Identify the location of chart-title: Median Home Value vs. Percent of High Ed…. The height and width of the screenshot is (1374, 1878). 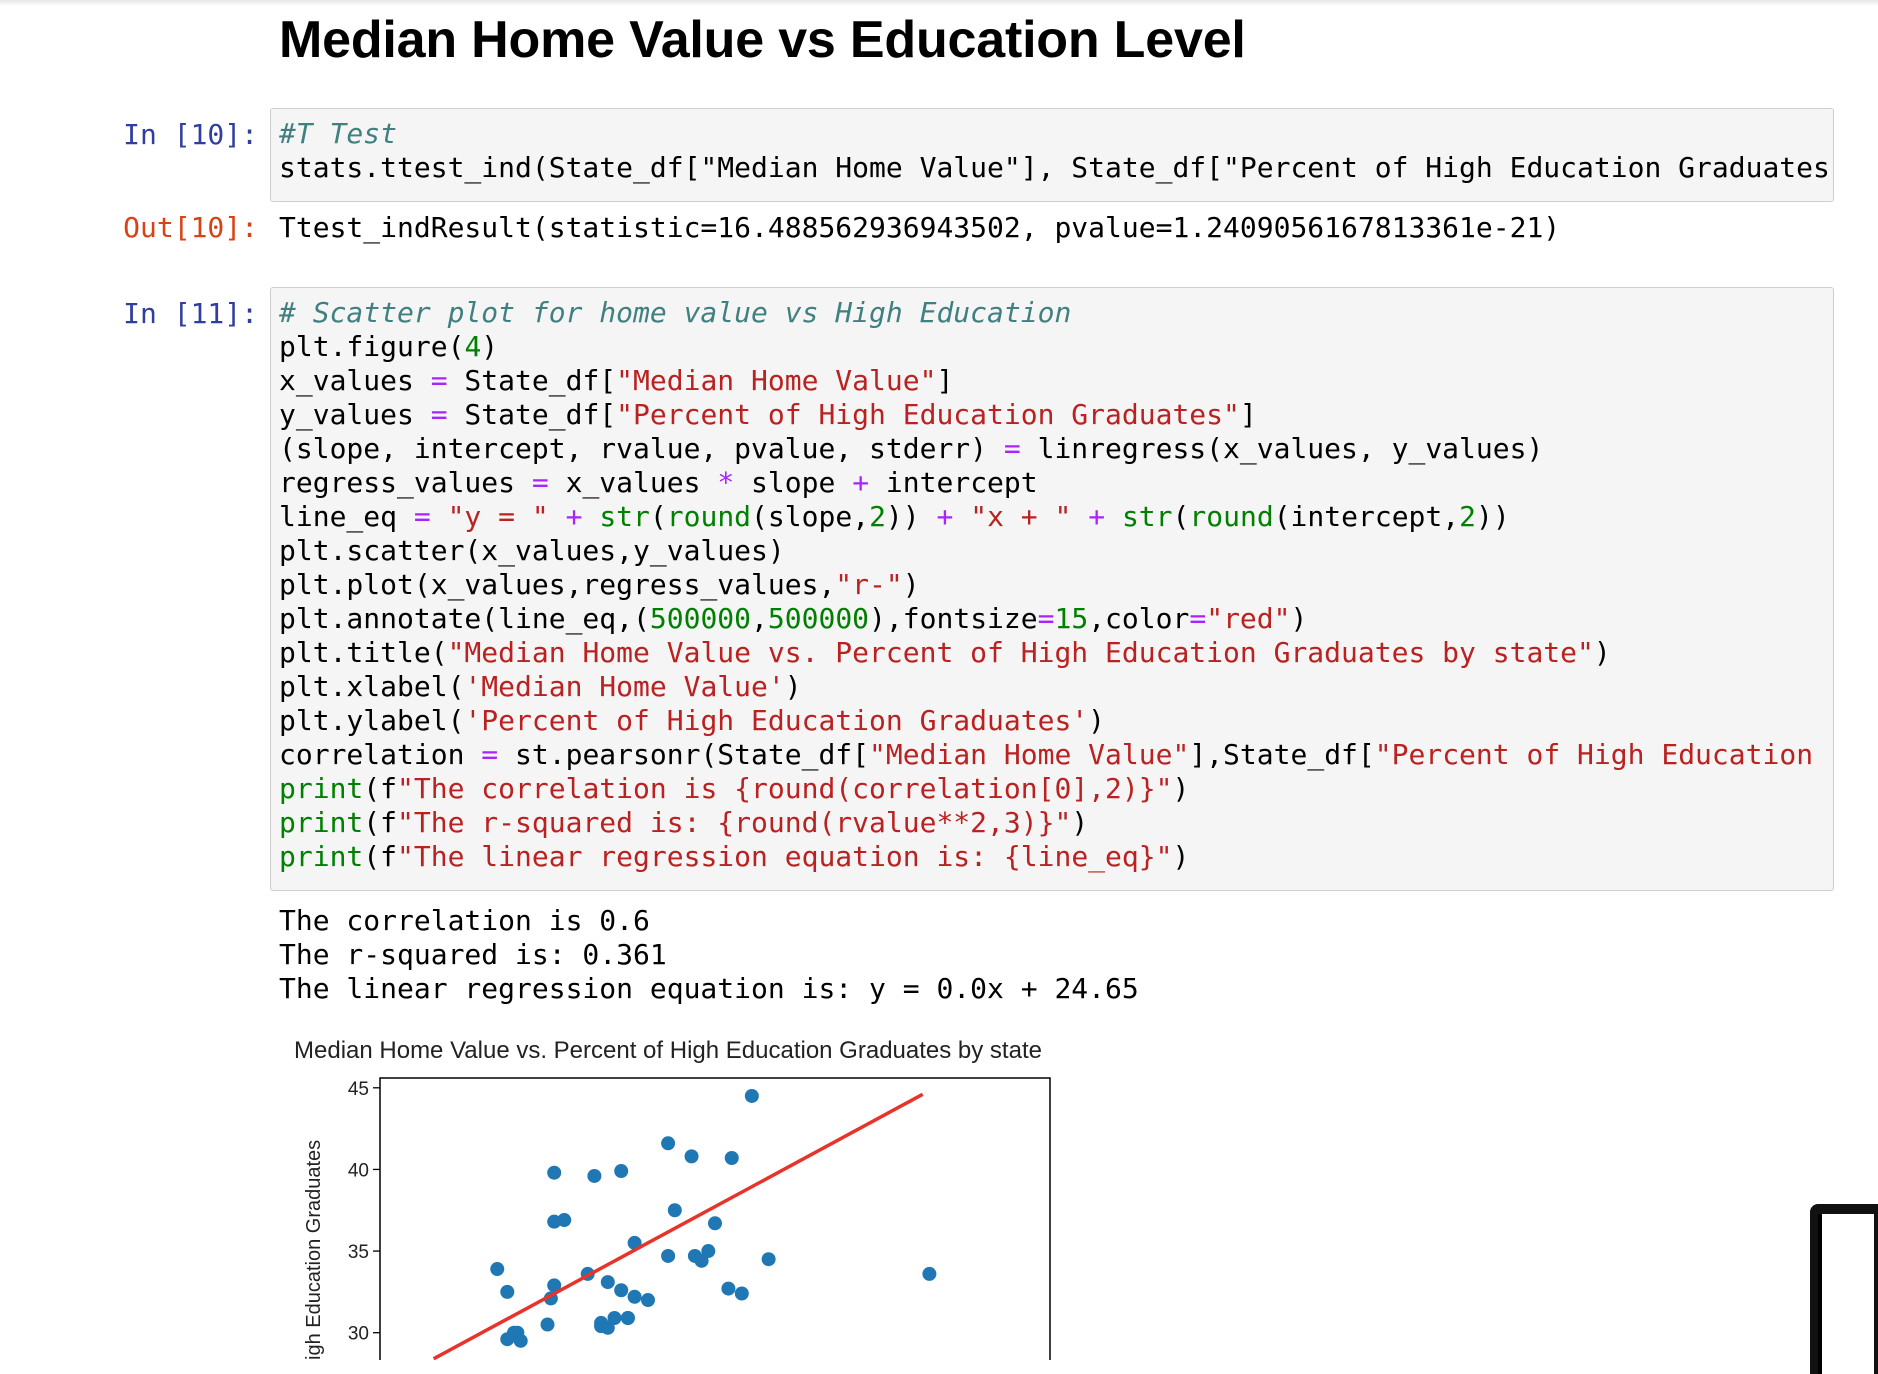
(668, 1050).